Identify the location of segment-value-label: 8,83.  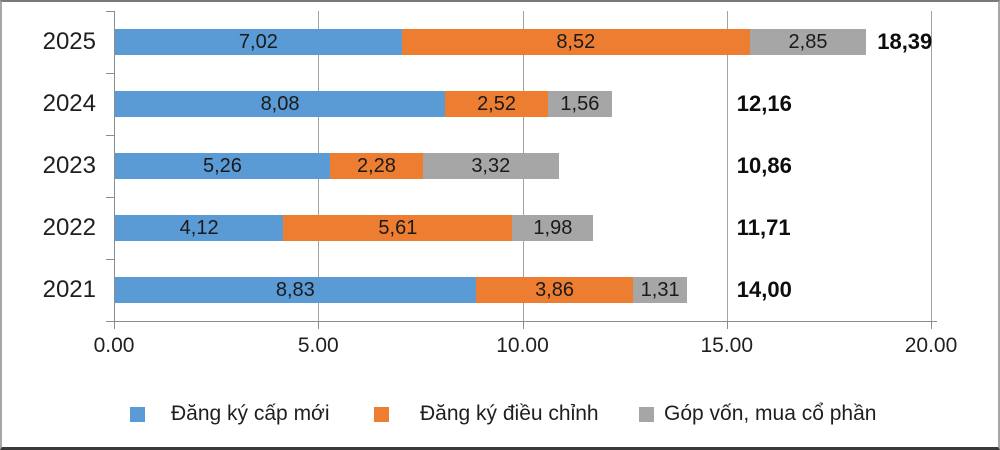
(295, 289).